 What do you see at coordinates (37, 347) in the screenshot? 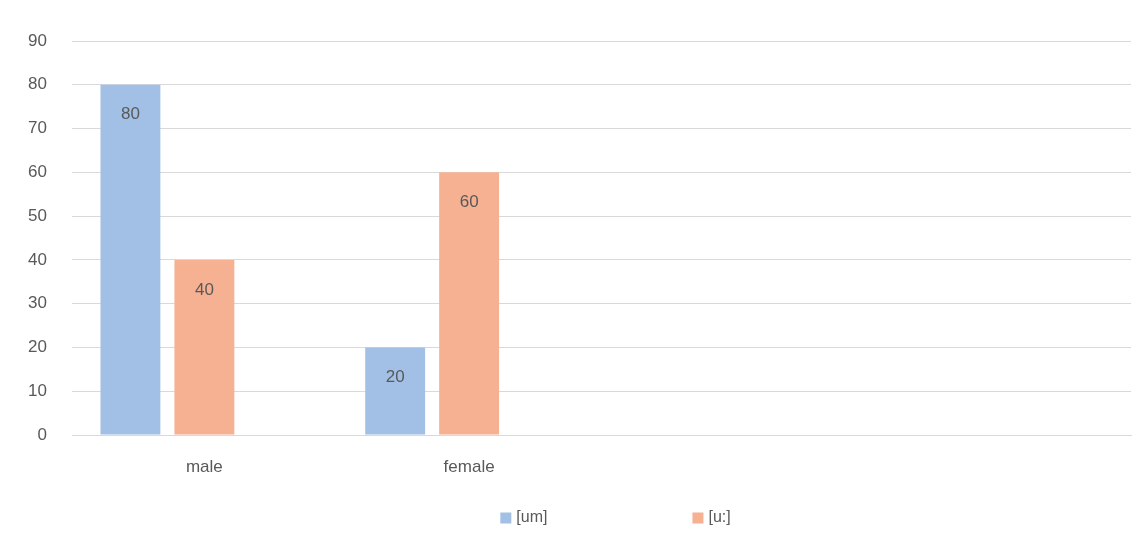
I see `y-tick-label: 20` at bounding box center [37, 347].